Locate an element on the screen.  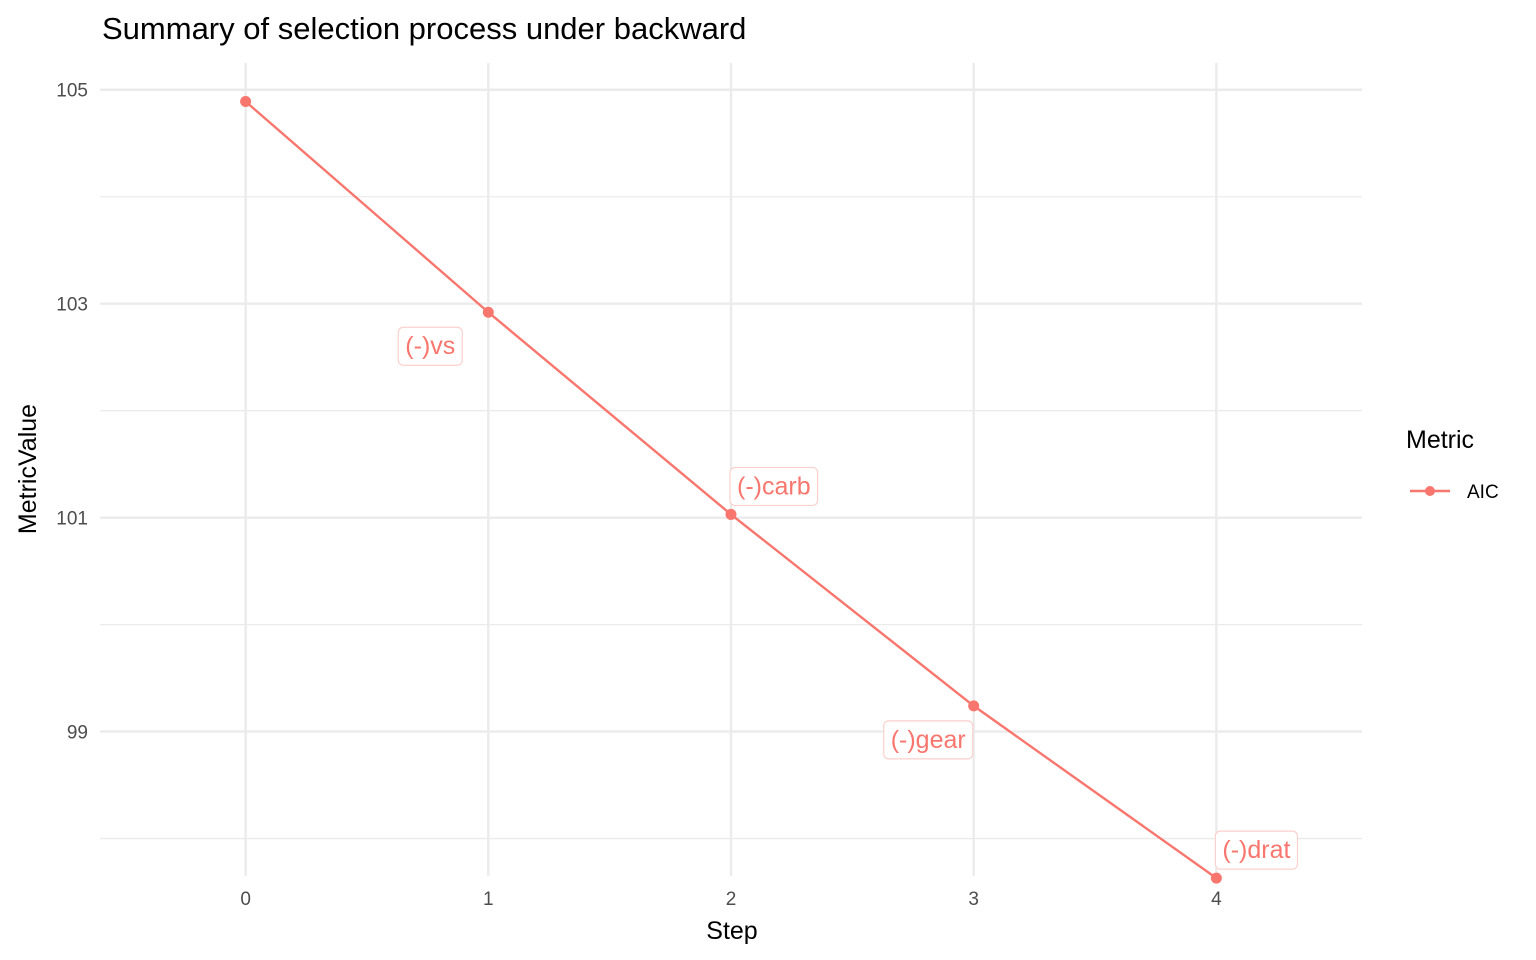
annotation-text: (-)vs is located at coordinates (430, 346).